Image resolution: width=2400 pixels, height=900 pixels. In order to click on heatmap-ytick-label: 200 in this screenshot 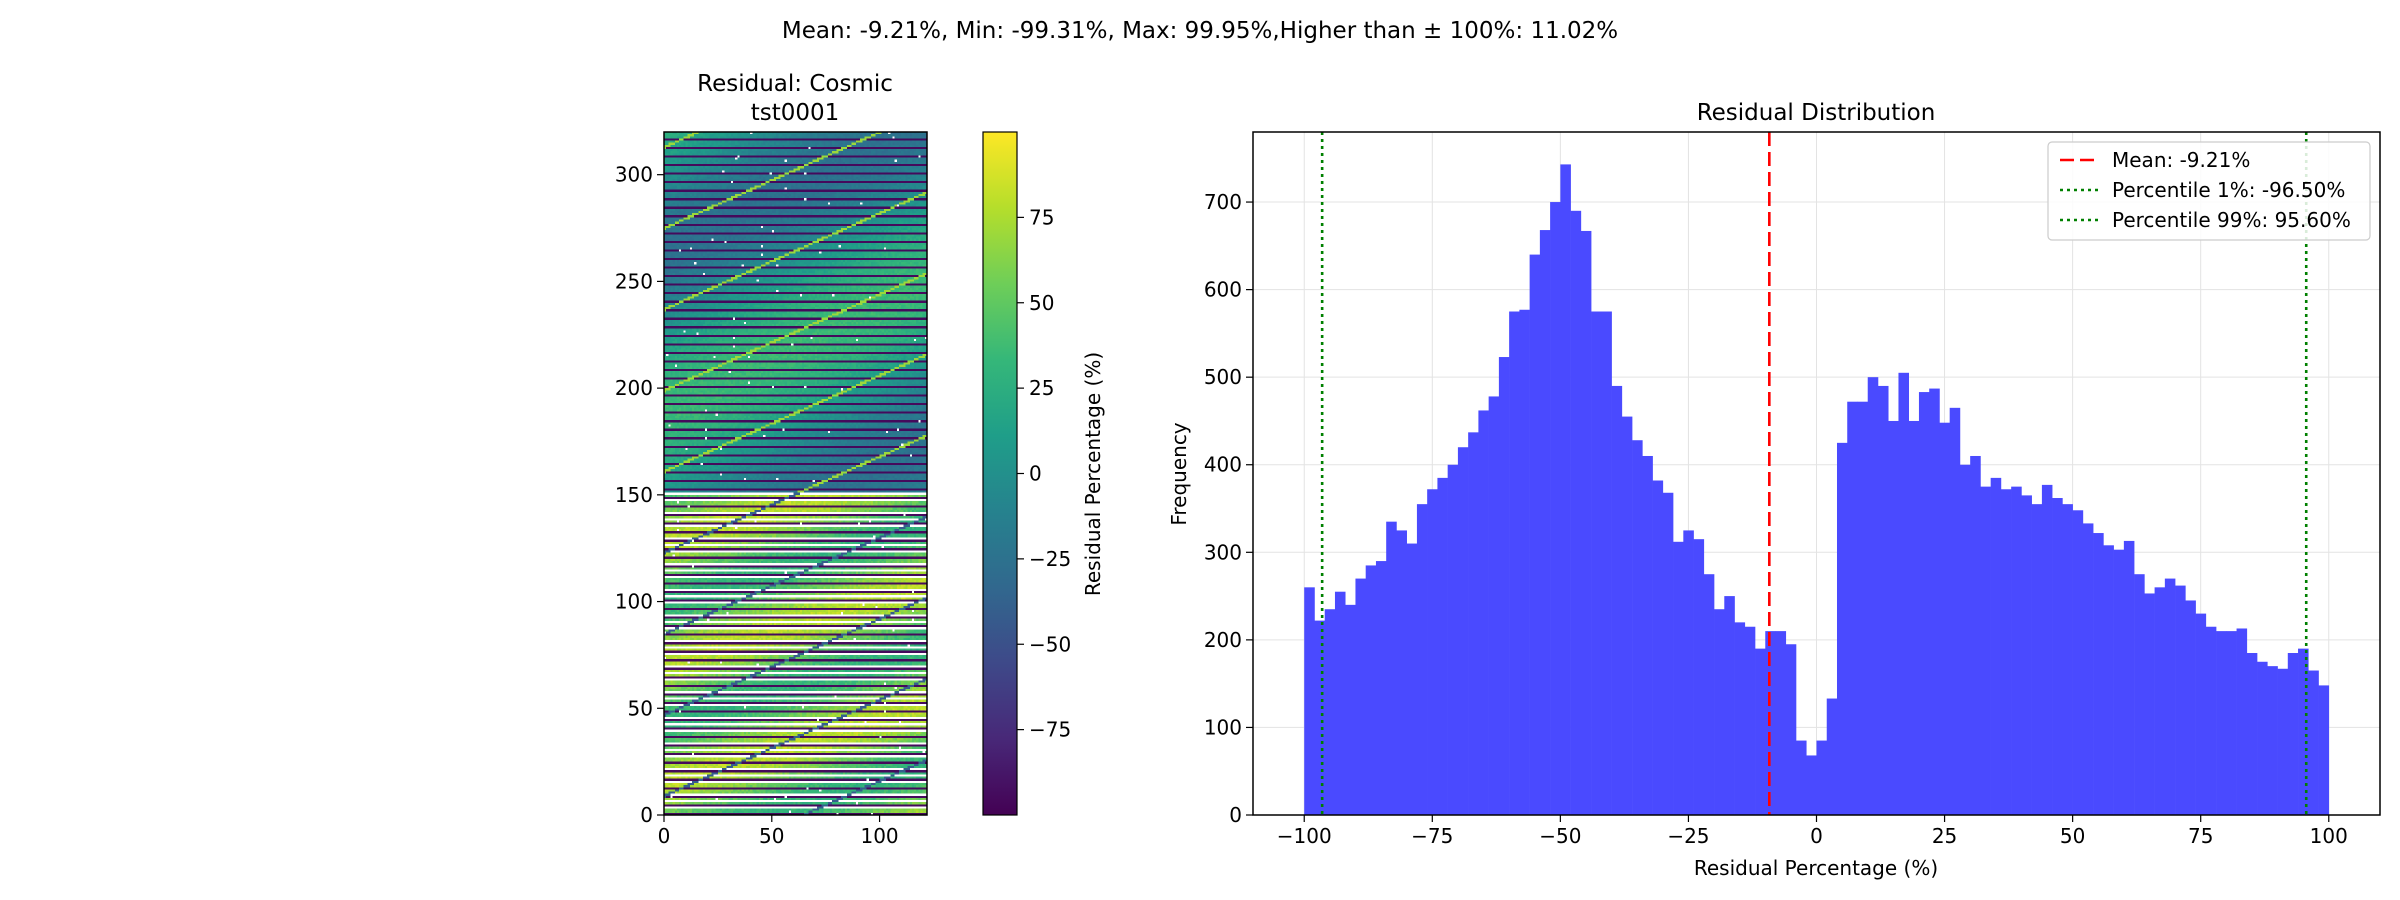, I will do `click(634, 388)`.